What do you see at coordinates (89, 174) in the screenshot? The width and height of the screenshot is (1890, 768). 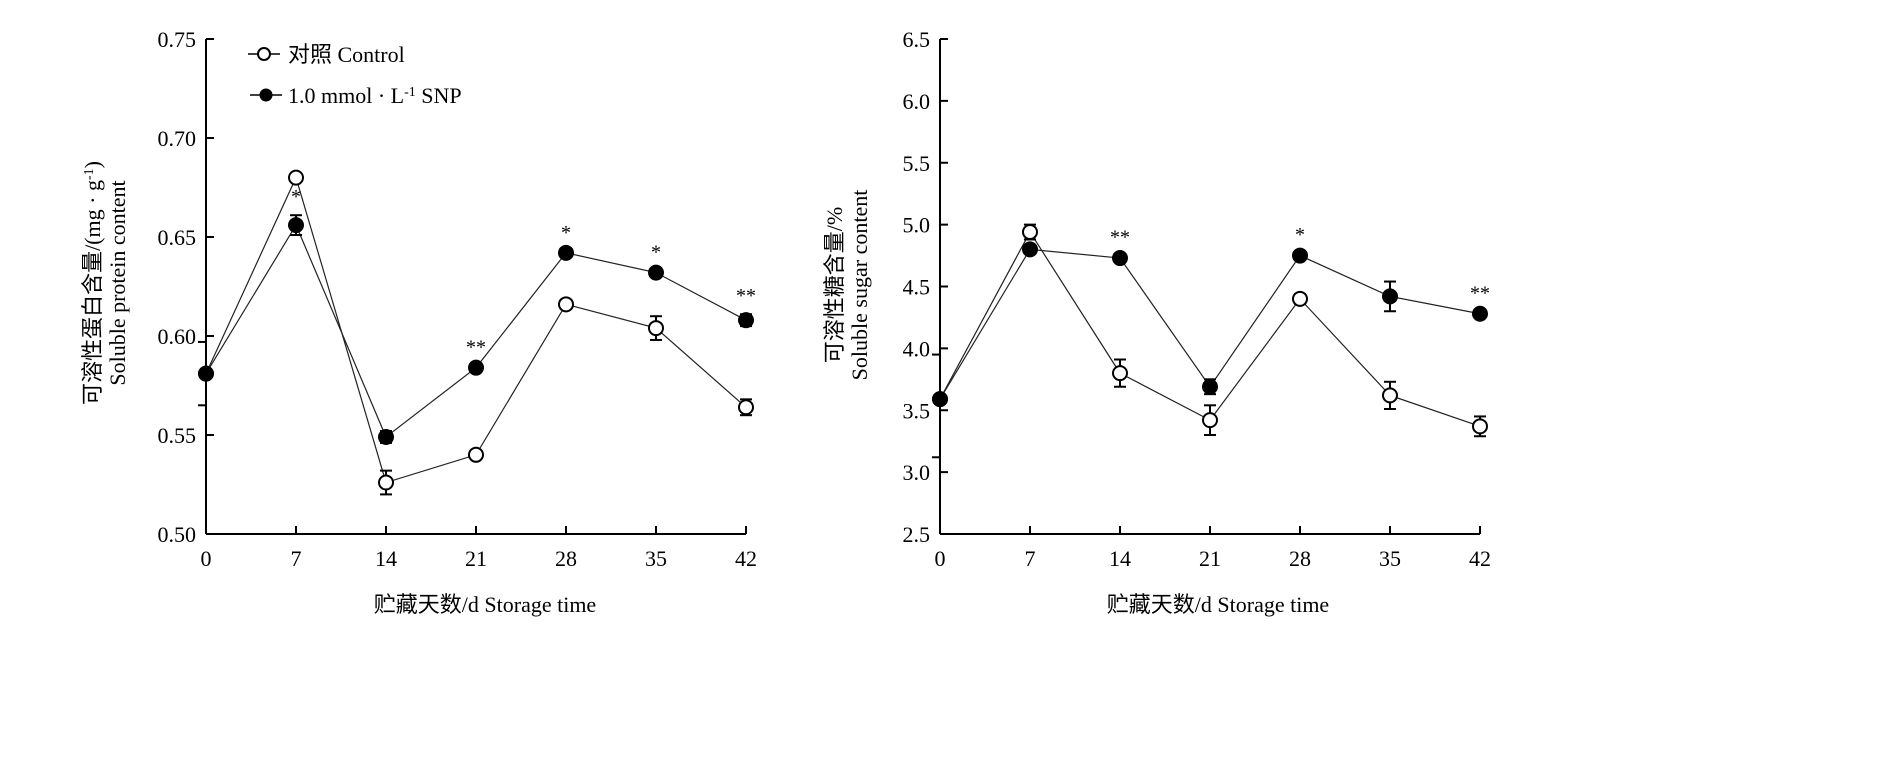 I see `protein-y-title-sup: -1` at bounding box center [89, 174].